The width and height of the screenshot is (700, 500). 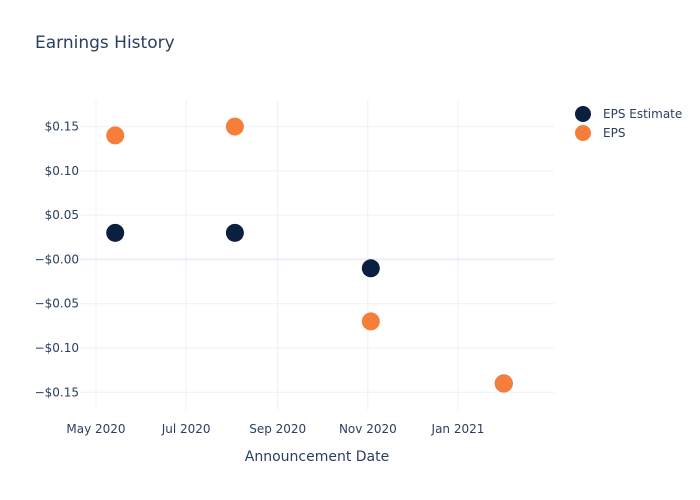 I want to click on y-tick-label: $0.10, so click(x=62, y=171).